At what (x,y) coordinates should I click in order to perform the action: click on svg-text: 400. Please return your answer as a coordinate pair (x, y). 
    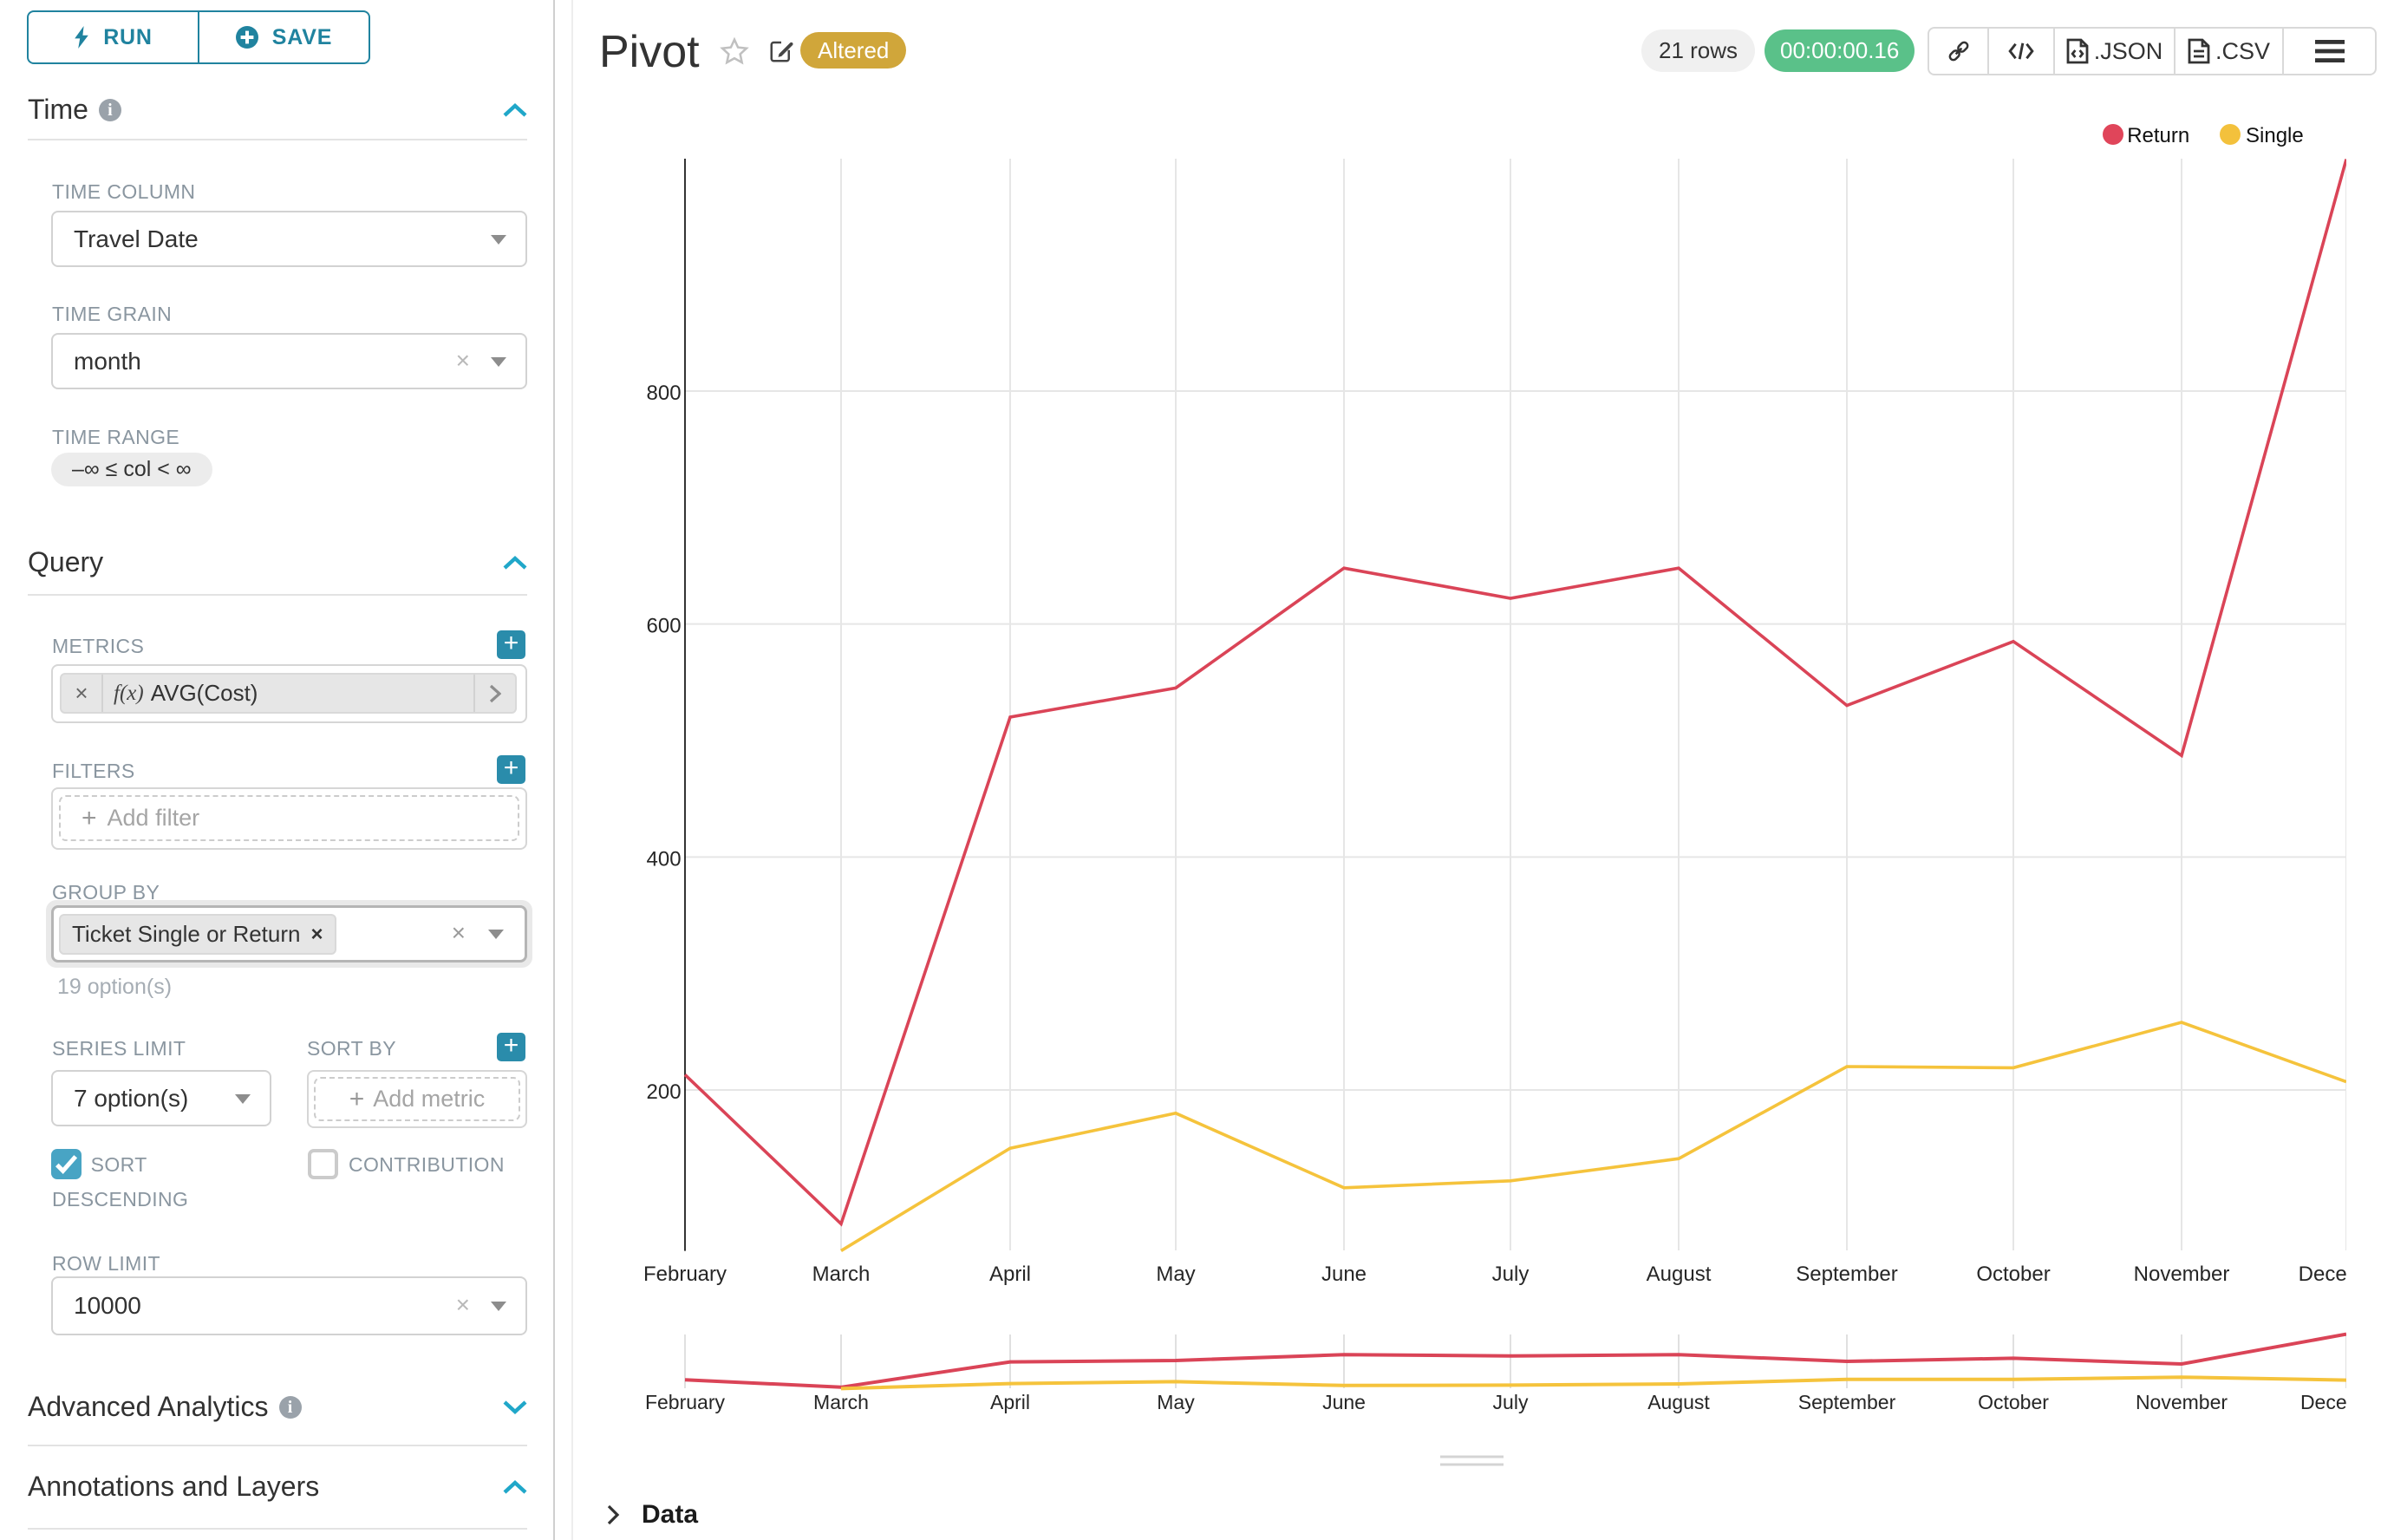
    Looking at the image, I should click on (665, 859).